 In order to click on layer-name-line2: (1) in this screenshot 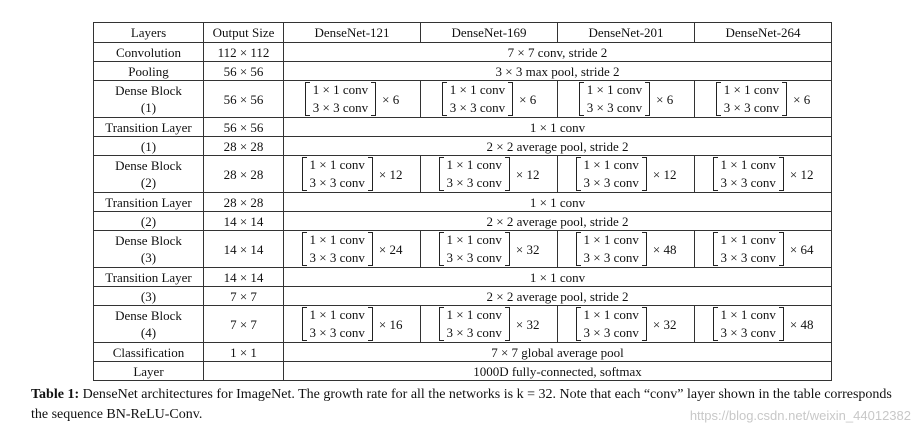, I will do `click(148, 146)`.